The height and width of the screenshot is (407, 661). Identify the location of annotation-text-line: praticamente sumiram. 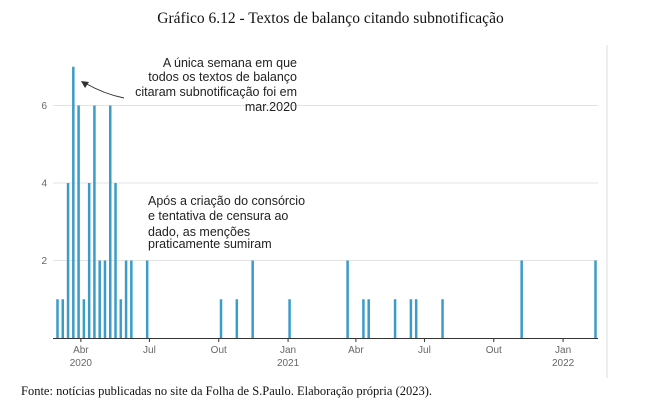
(210, 244).